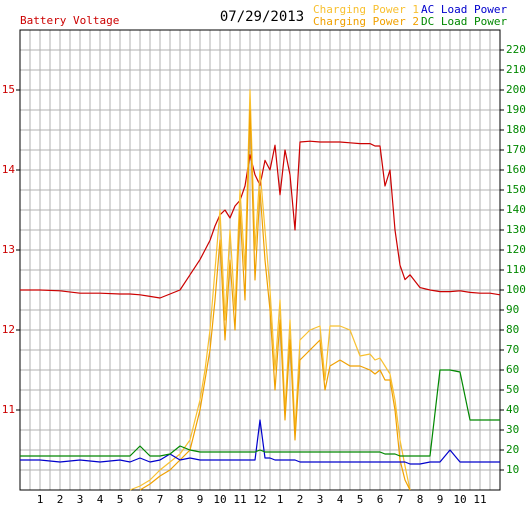 This screenshot has height=510, width=527. What do you see at coordinates (464, 21) in the screenshot?
I see `legend-entry: DC Load Power` at bounding box center [464, 21].